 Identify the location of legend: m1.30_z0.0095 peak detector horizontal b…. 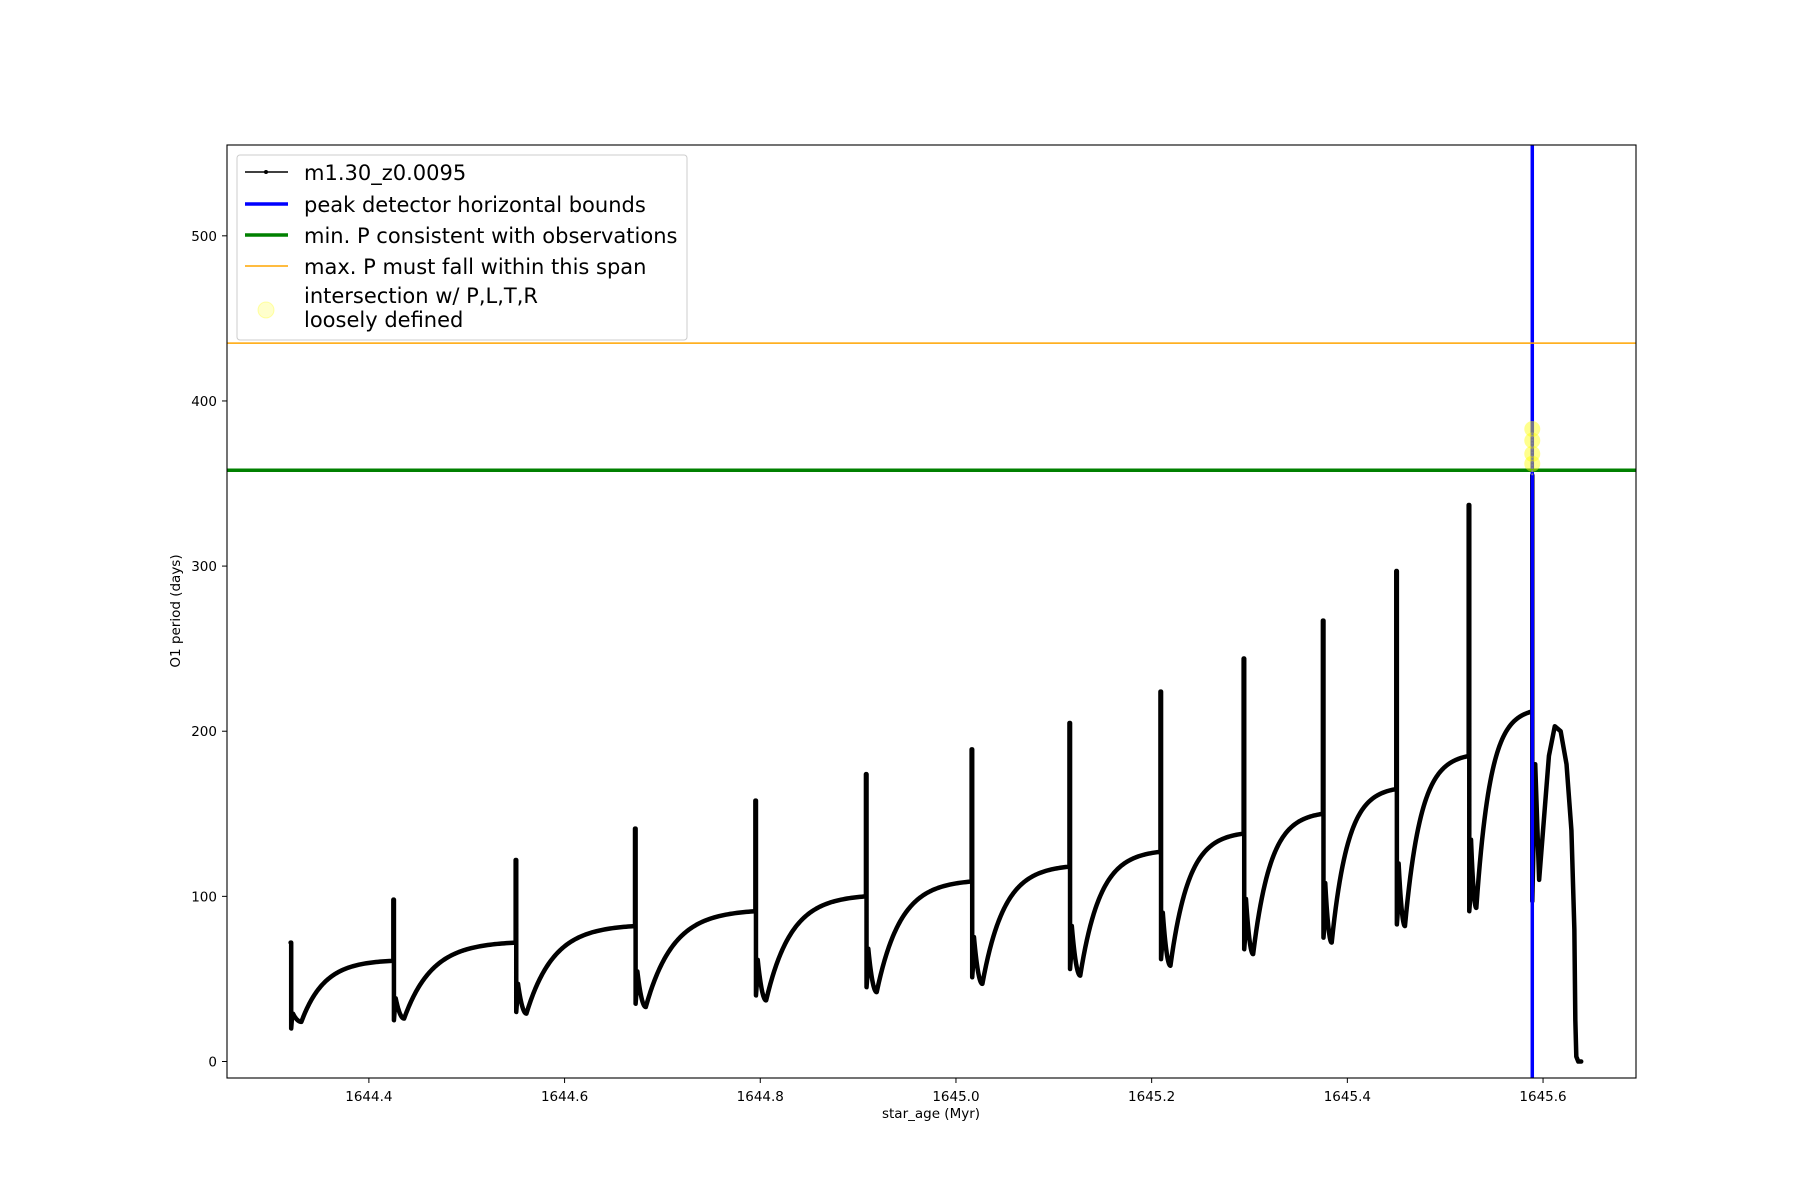
(462, 247).